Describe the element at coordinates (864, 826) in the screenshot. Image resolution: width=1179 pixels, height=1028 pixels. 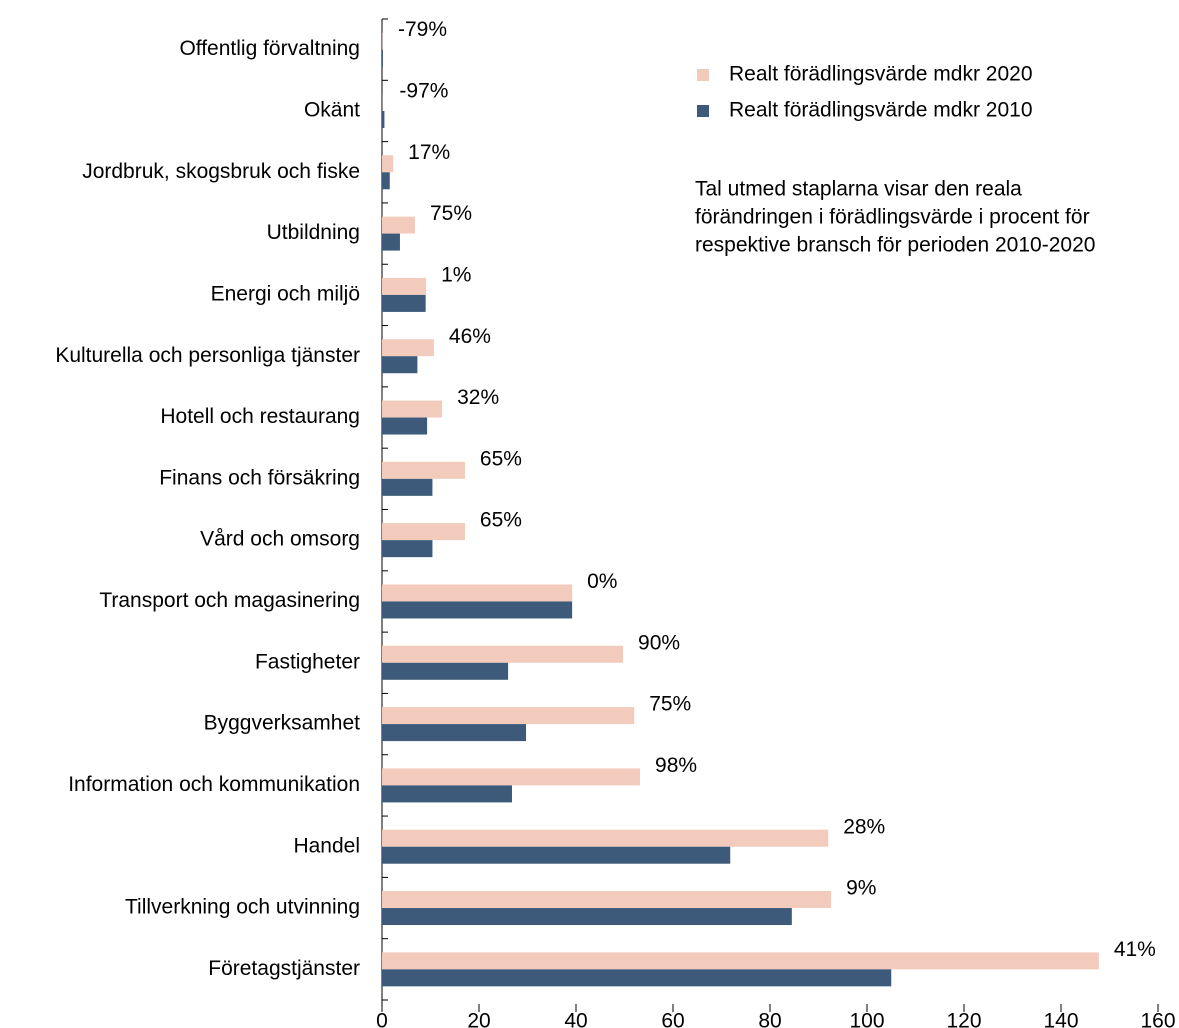
I see `change-label: 28%` at that location.